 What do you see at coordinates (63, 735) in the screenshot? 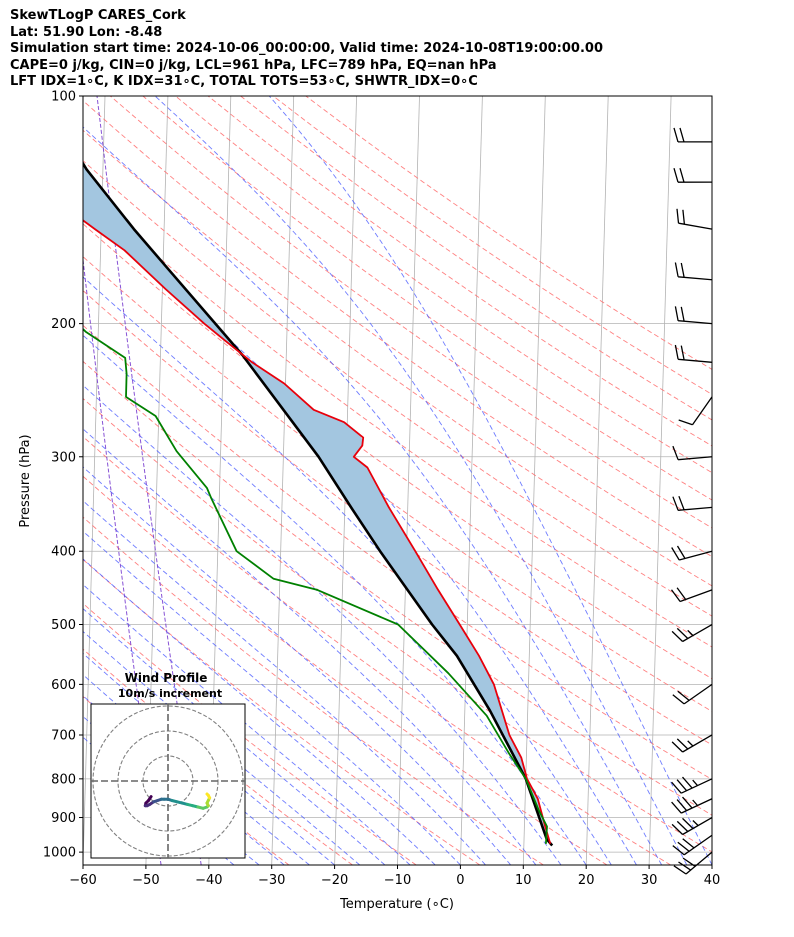
I see `y-tick-label: 700` at bounding box center [63, 735].